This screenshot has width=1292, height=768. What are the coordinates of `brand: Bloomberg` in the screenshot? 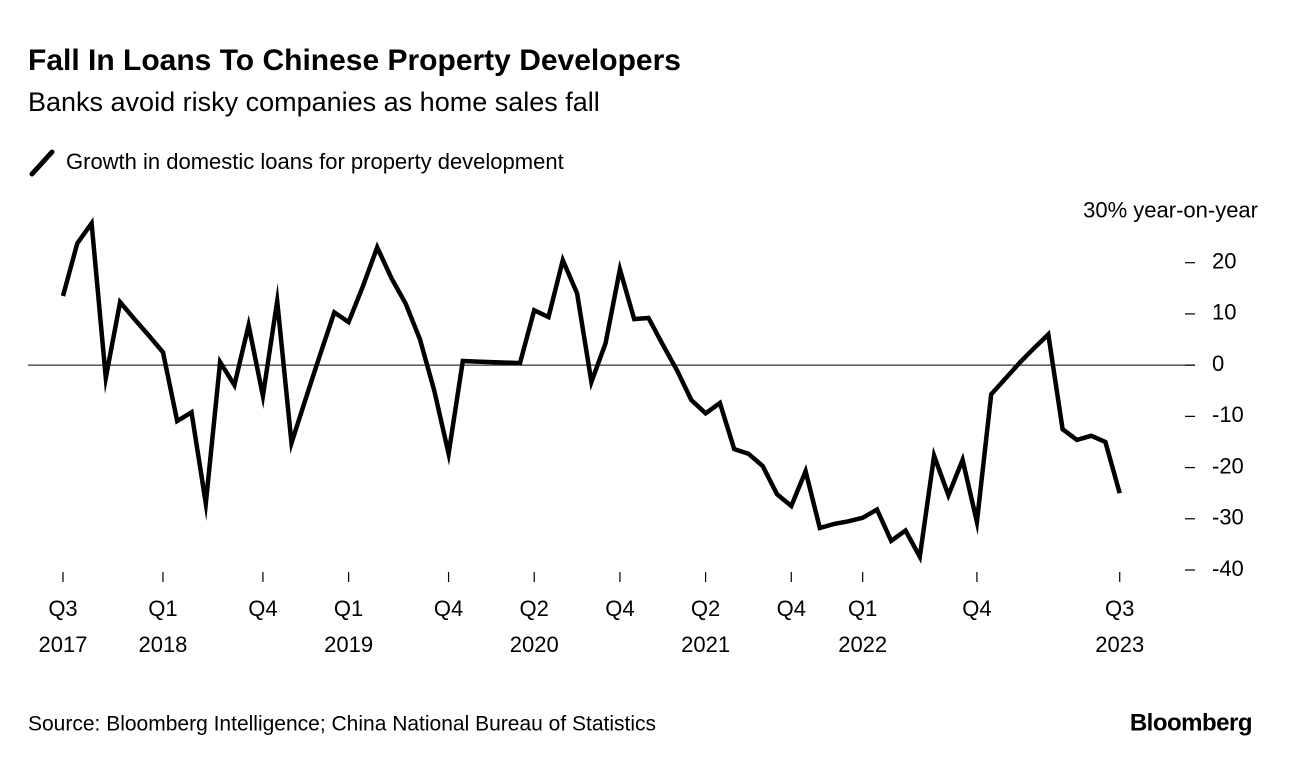 It's located at (1191, 722).